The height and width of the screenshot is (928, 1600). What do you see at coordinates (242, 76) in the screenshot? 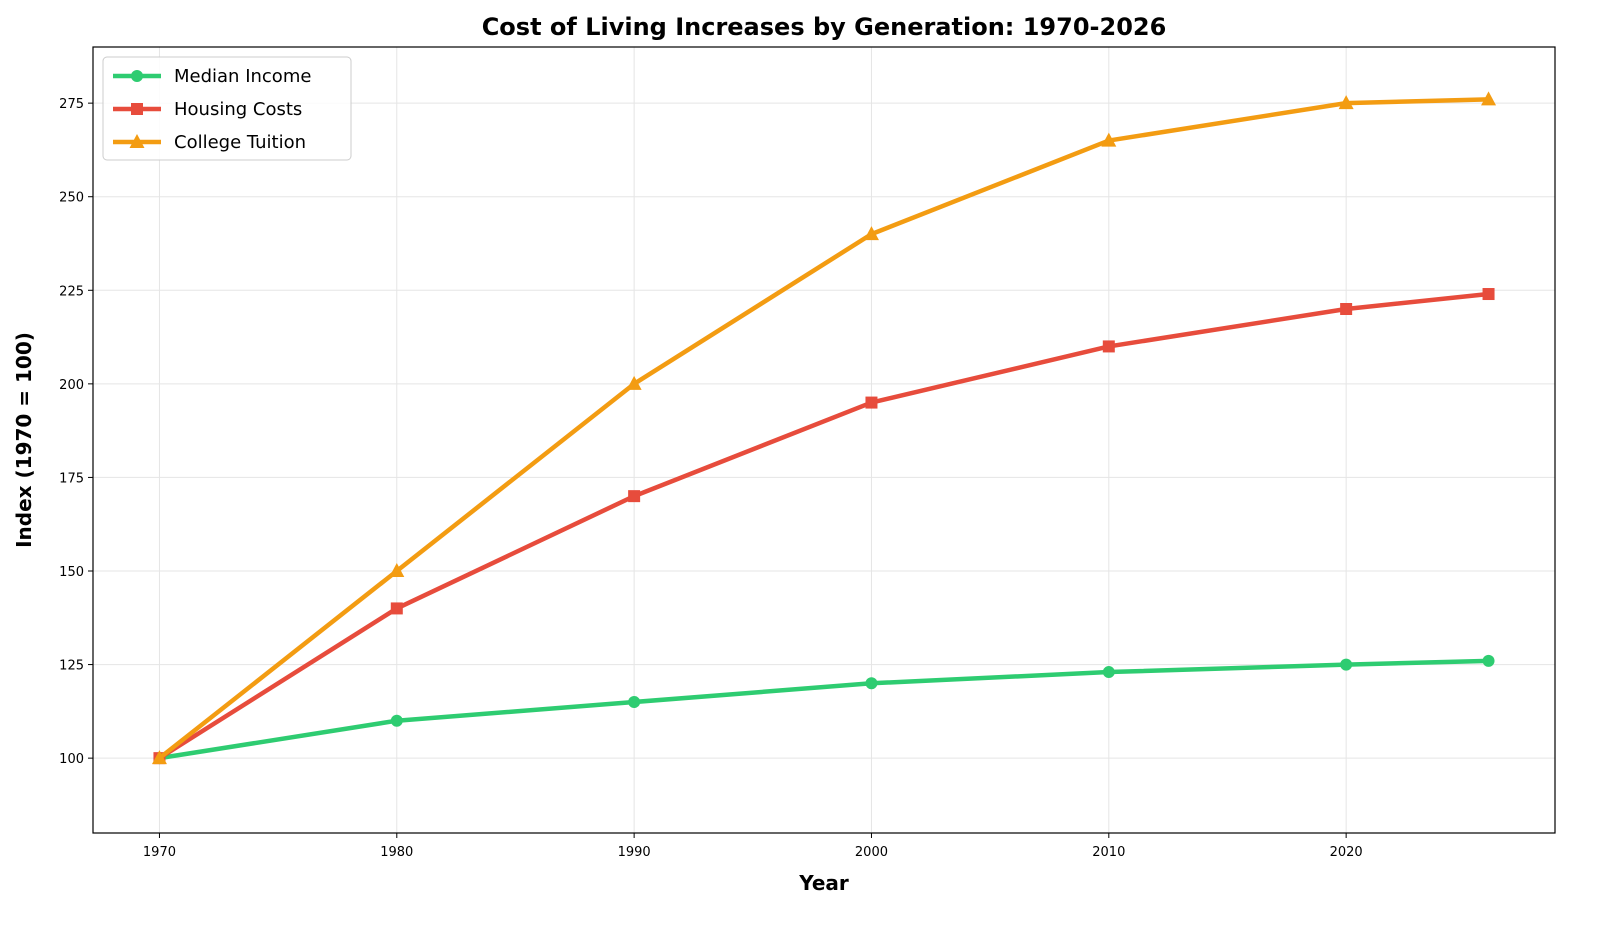
I see `legend-label: Median Income` at bounding box center [242, 76].